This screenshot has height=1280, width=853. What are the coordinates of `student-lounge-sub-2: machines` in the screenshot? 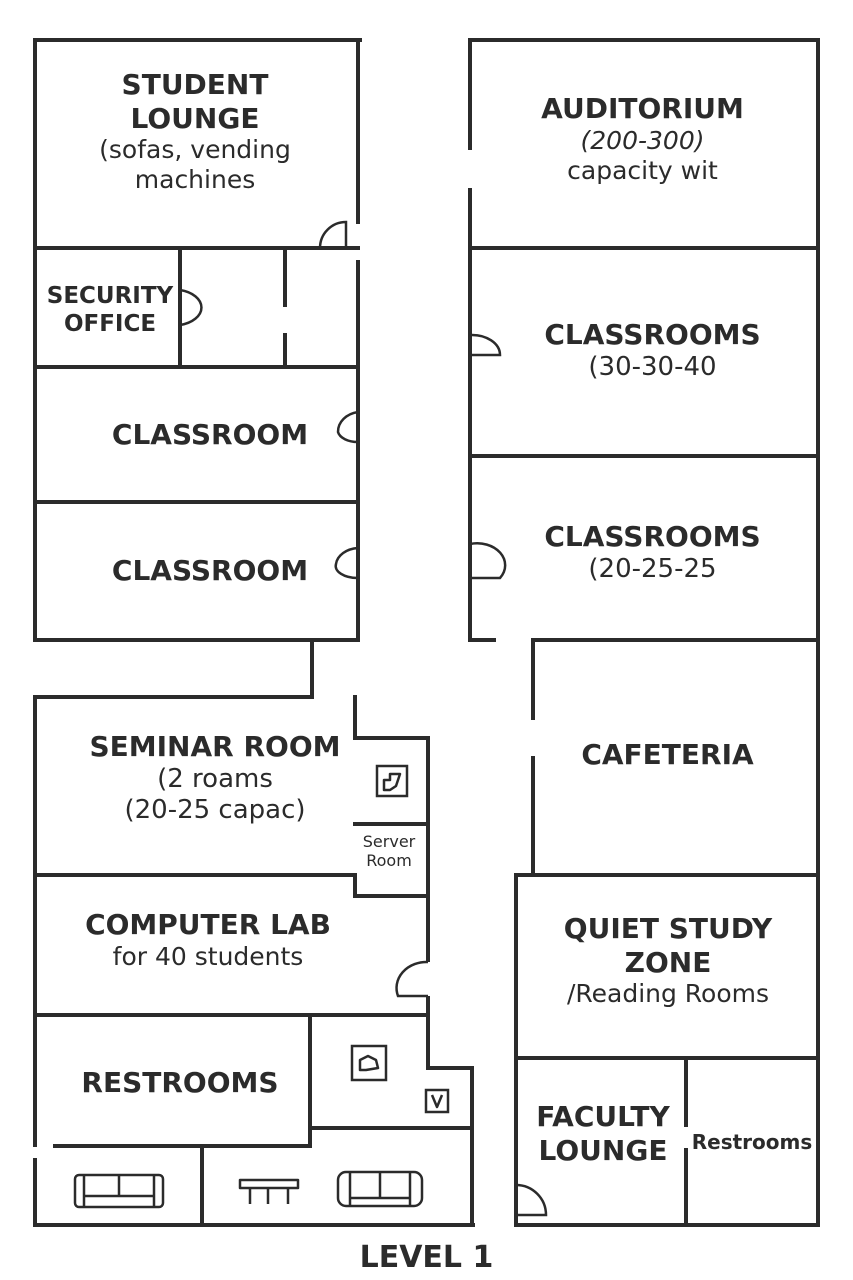 It's located at (195, 180).